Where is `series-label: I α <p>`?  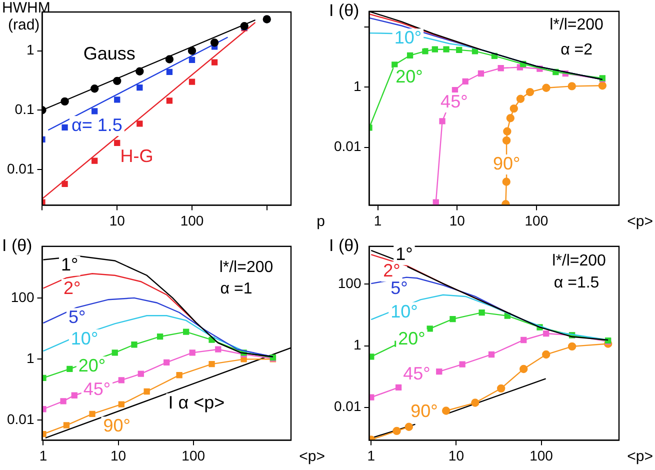
series-label: I α <p> is located at coordinates (196, 402).